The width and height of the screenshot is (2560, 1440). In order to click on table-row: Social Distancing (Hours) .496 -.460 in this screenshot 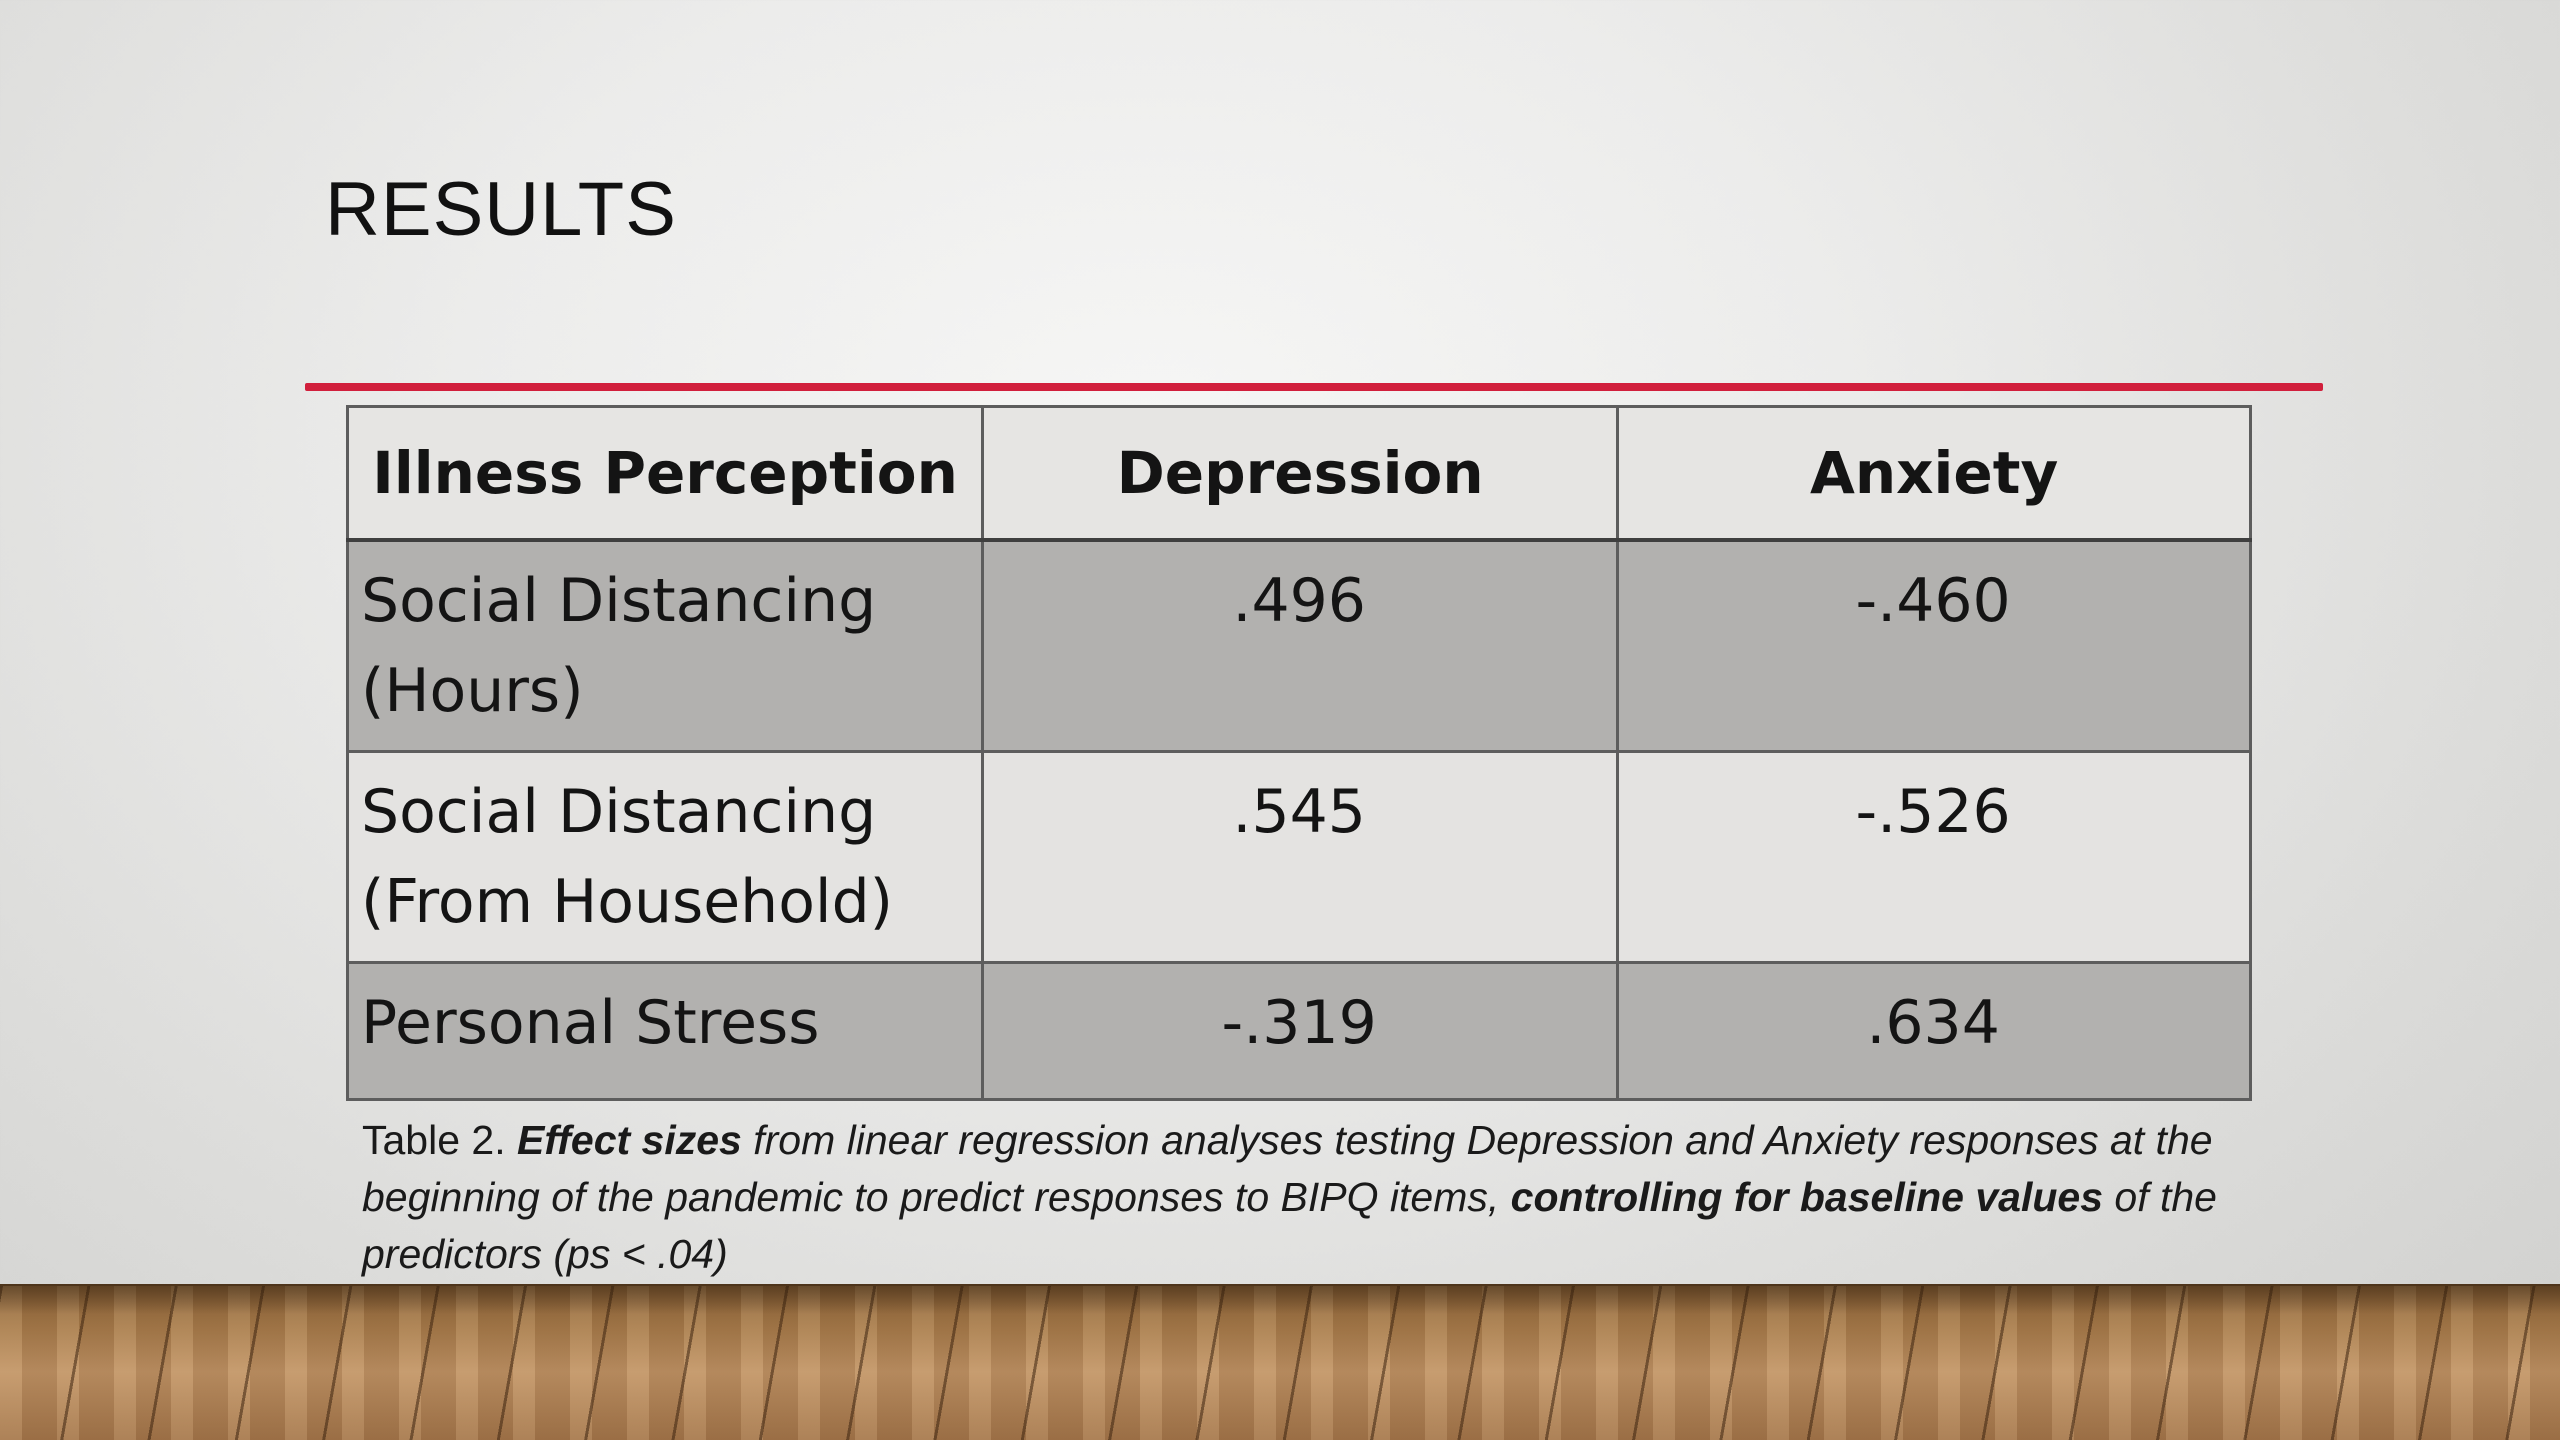, I will do `click(1298, 645)`.